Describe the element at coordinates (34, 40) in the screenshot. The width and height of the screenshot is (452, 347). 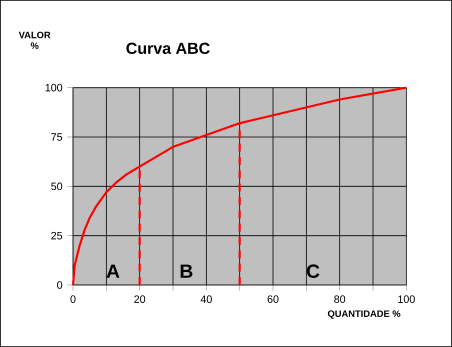
I see `y-axis-title: VALOR %` at that location.